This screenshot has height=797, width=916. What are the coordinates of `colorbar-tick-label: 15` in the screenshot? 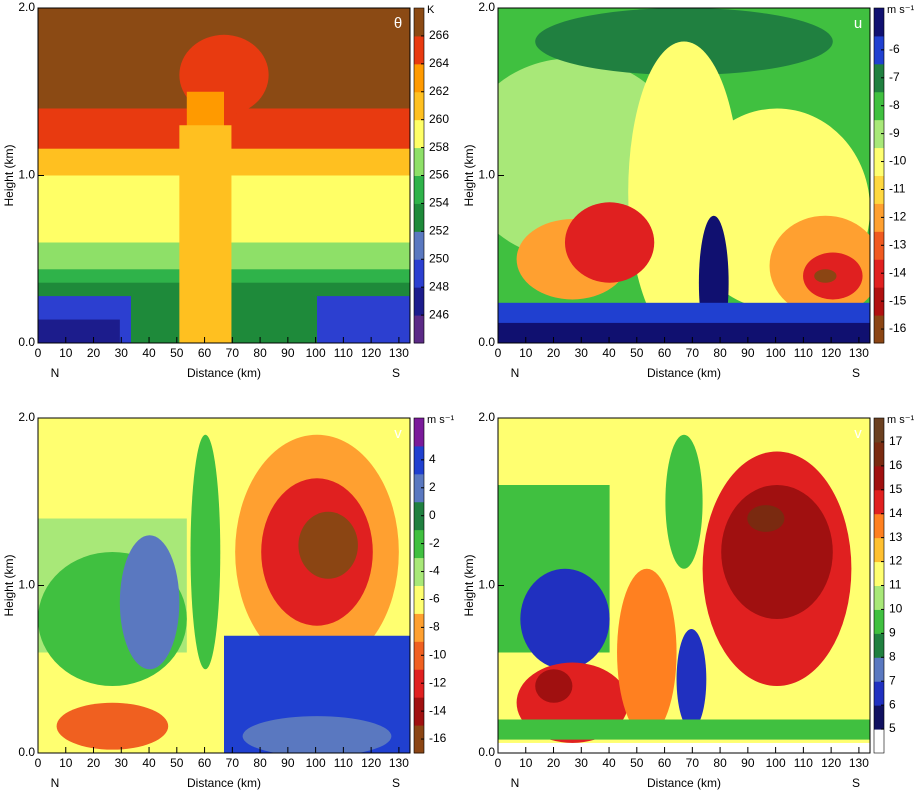 It's located at (896, 489).